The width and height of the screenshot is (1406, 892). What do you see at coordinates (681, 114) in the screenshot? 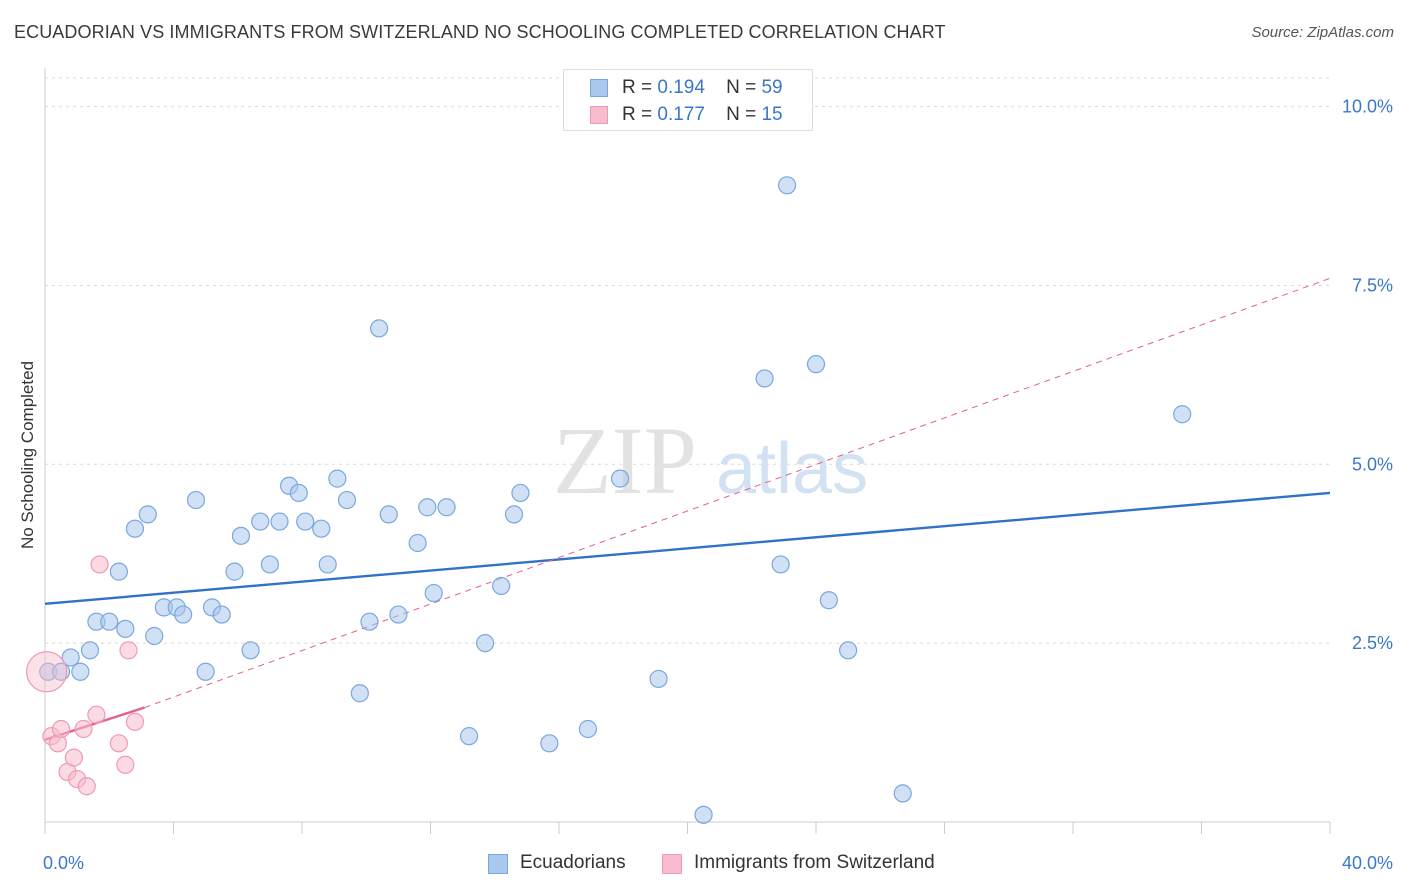
I see `legend-r-value: 0.177` at bounding box center [681, 114].